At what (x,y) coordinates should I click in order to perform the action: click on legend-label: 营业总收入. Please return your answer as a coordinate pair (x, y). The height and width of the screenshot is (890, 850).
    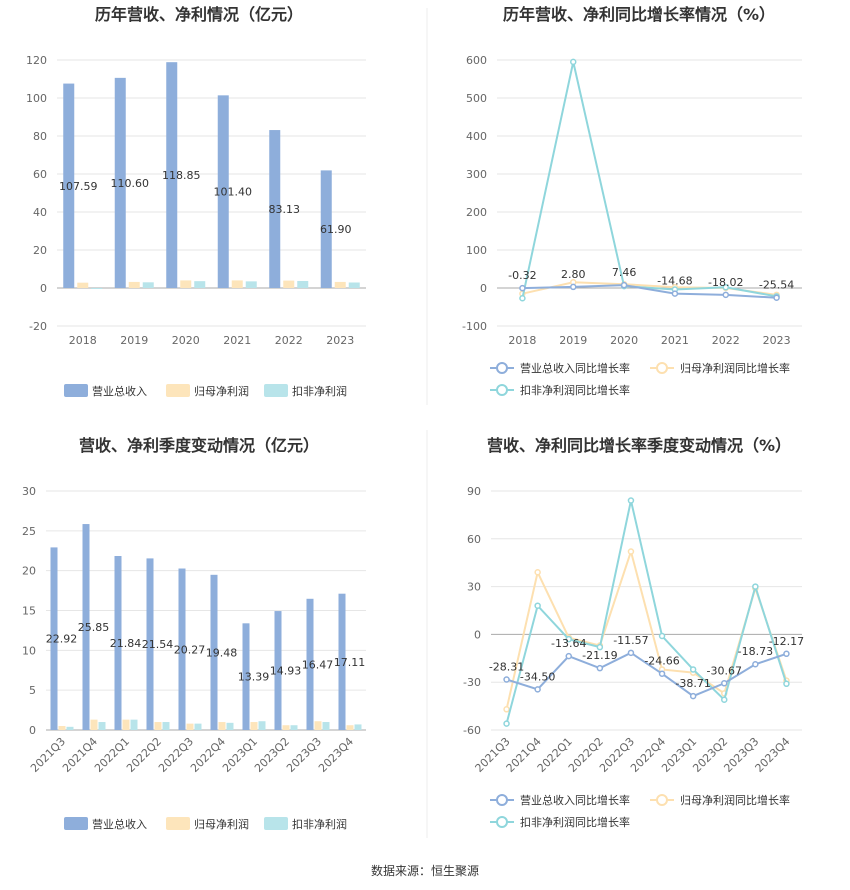
    Looking at the image, I should click on (119, 391).